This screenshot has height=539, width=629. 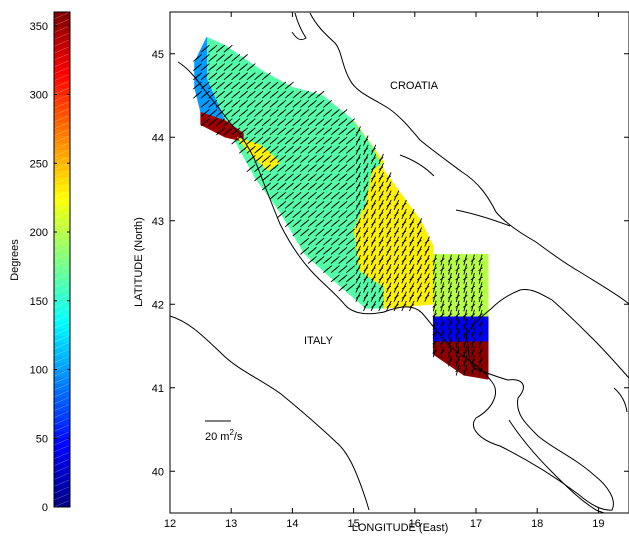 What do you see at coordinates (158, 472) in the screenshot?
I see `y-tick-label: 40` at bounding box center [158, 472].